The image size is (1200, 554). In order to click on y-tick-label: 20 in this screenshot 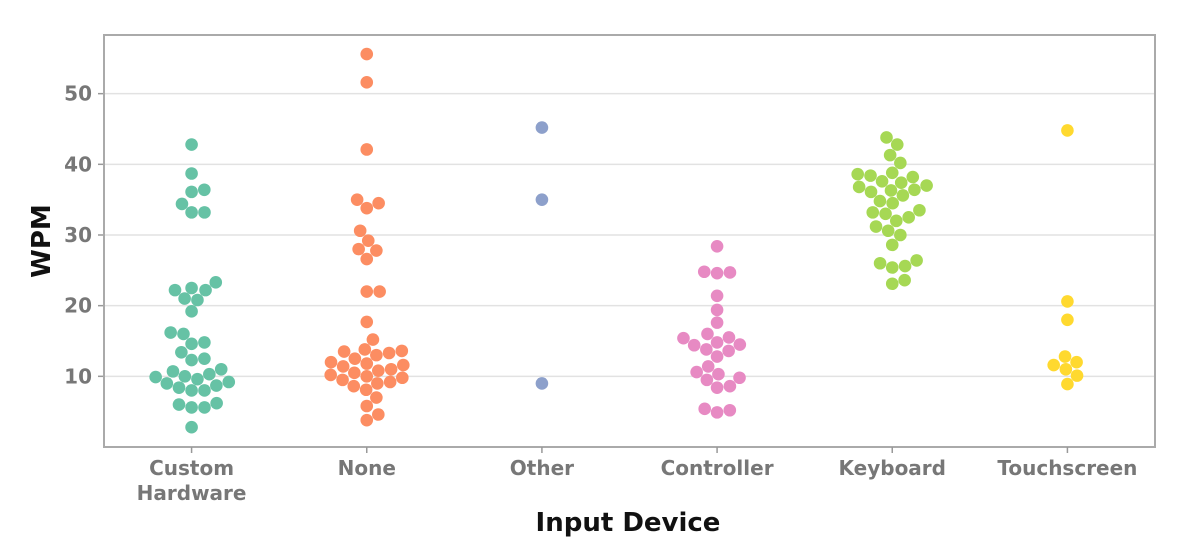, I will do `click(78, 306)`.